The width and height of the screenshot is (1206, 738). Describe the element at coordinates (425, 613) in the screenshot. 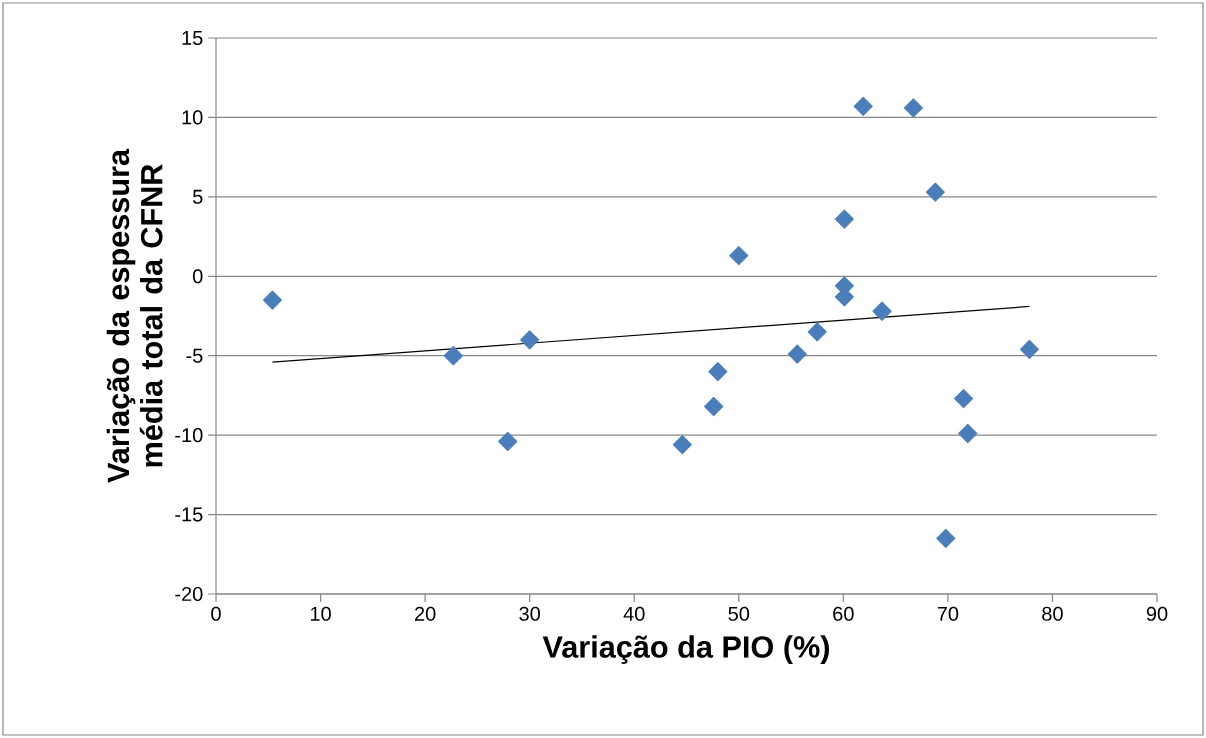

I see `x-tick-label: 20` at that location.